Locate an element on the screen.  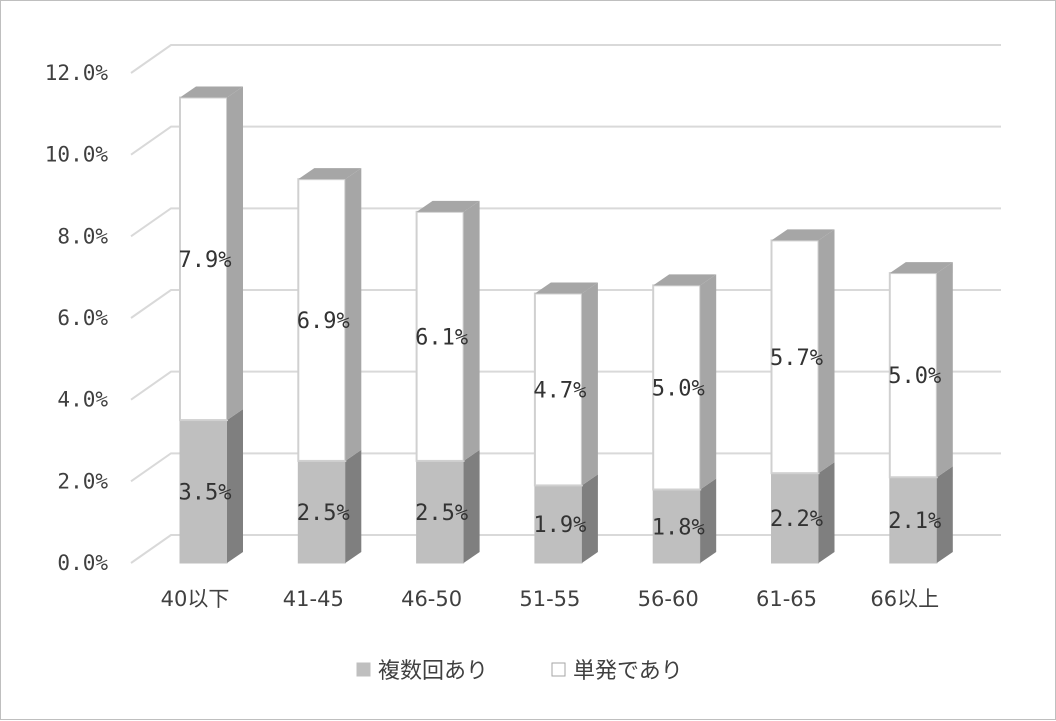
y-axis-ticks: 0.0% 2.0% 4.0% 6.0% 8.0% 10.0% 12.0% is located at coordinates (77, 318).